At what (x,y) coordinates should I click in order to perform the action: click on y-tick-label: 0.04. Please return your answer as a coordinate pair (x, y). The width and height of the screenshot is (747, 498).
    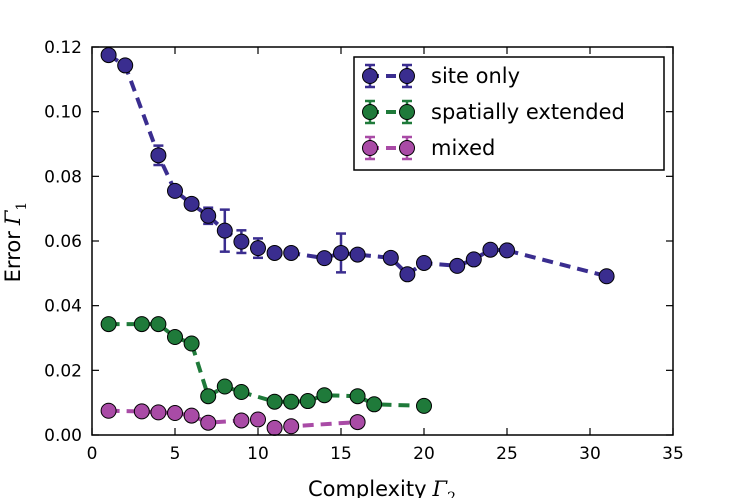
    Looking at the image, I should click on (63, 307).